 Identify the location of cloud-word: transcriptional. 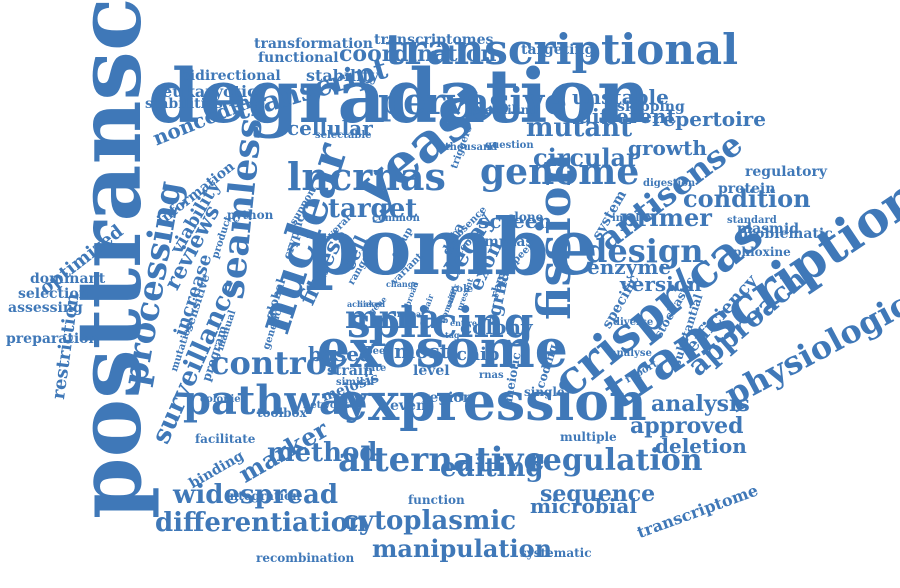
(562, 50).